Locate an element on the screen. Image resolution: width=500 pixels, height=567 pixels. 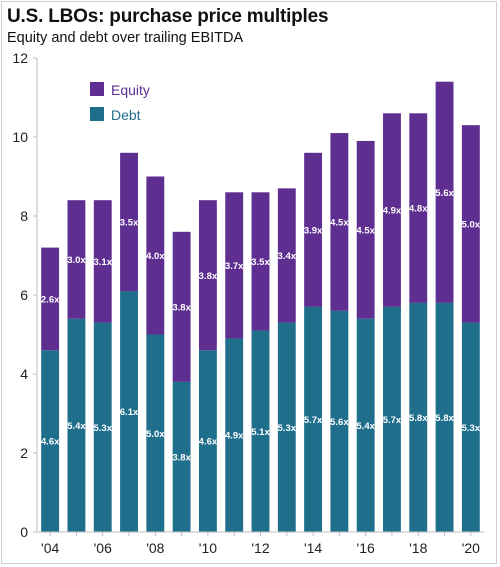
bar-debt-2011 is located at coordinates (234, 435).